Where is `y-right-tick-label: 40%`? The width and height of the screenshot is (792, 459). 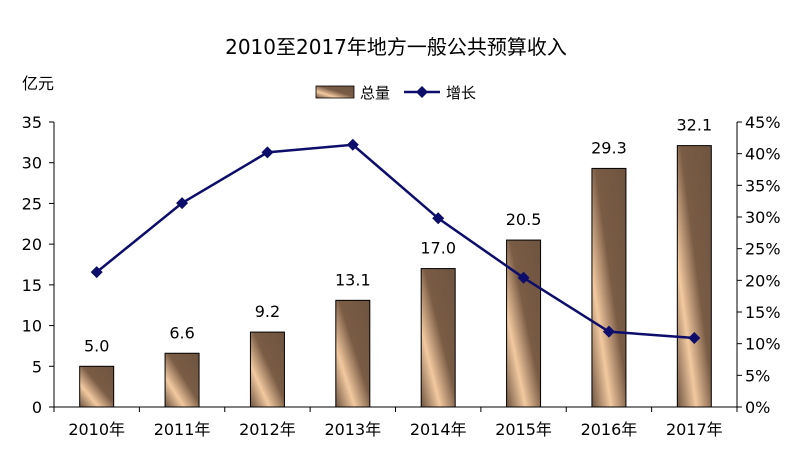
y-right-tick-label: 40% is located at coordinates (763, 154).